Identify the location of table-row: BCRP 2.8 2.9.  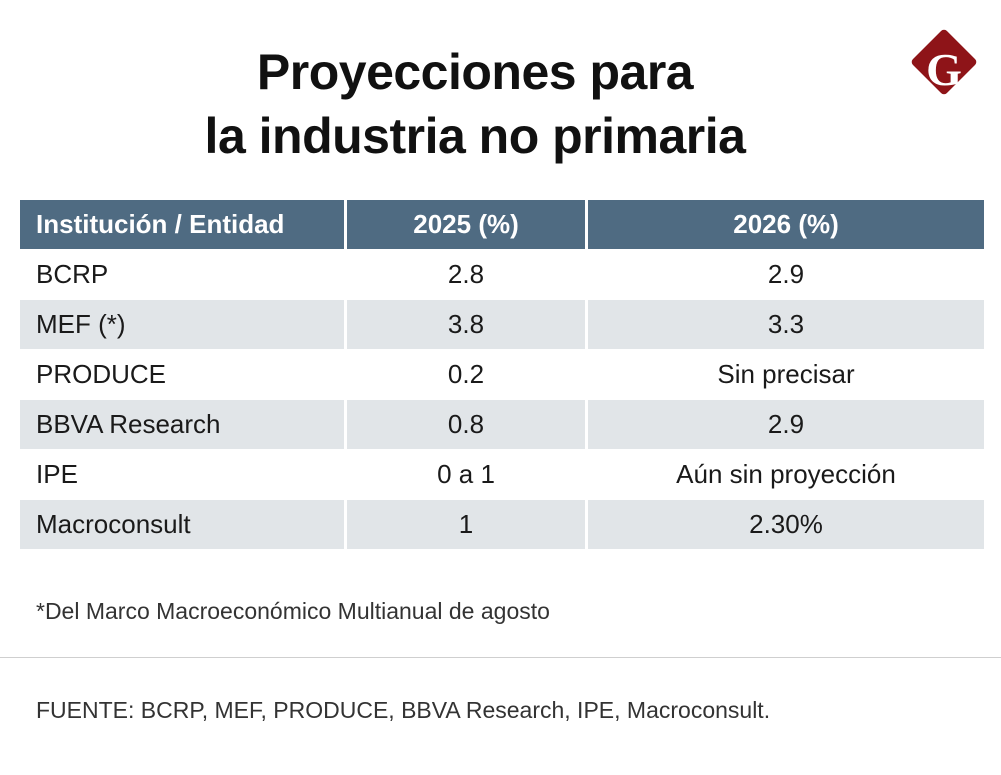
(502, 275).